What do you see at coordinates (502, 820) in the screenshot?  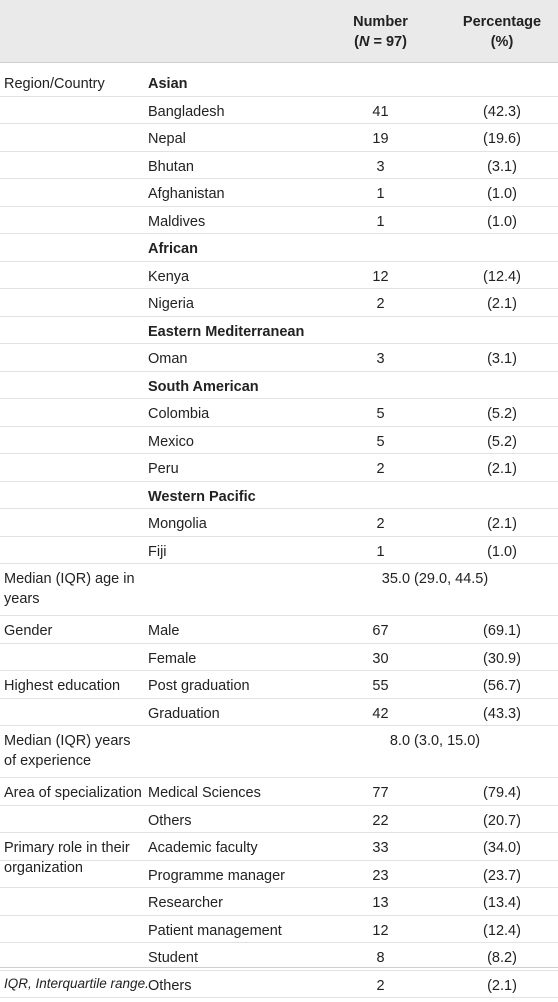 I see `row-percentage-cell: (20.7)` at bounding box center [502, 820].